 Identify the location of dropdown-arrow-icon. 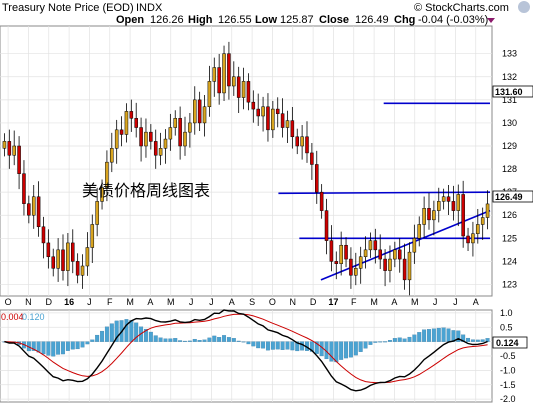
(491, 20).